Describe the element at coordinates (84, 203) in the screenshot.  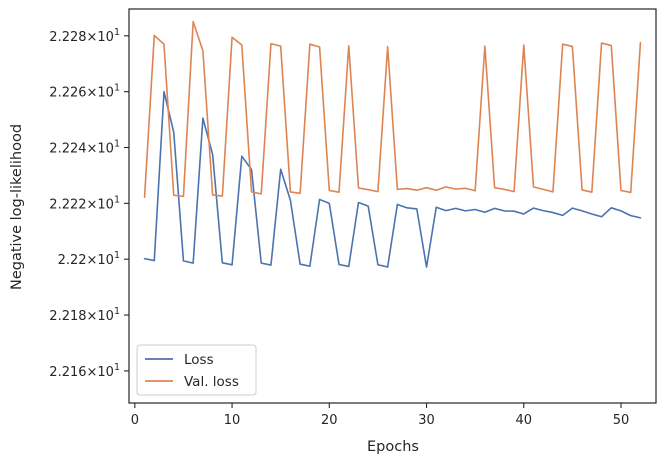
I see `y-tick-label: 2.222×10¹` at that location.